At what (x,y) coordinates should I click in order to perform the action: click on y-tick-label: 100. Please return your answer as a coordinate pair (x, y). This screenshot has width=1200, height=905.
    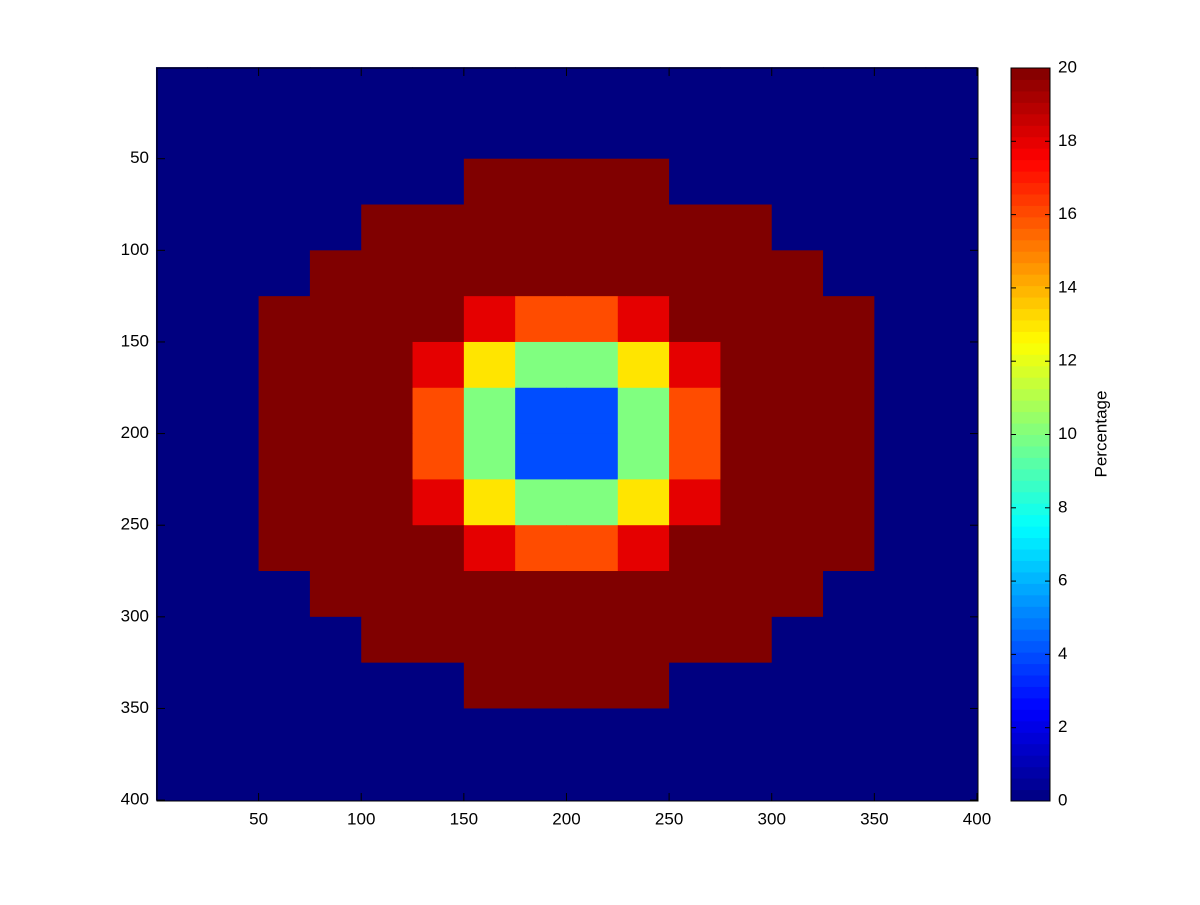
    Looking at the image, I should click on (135, 249).